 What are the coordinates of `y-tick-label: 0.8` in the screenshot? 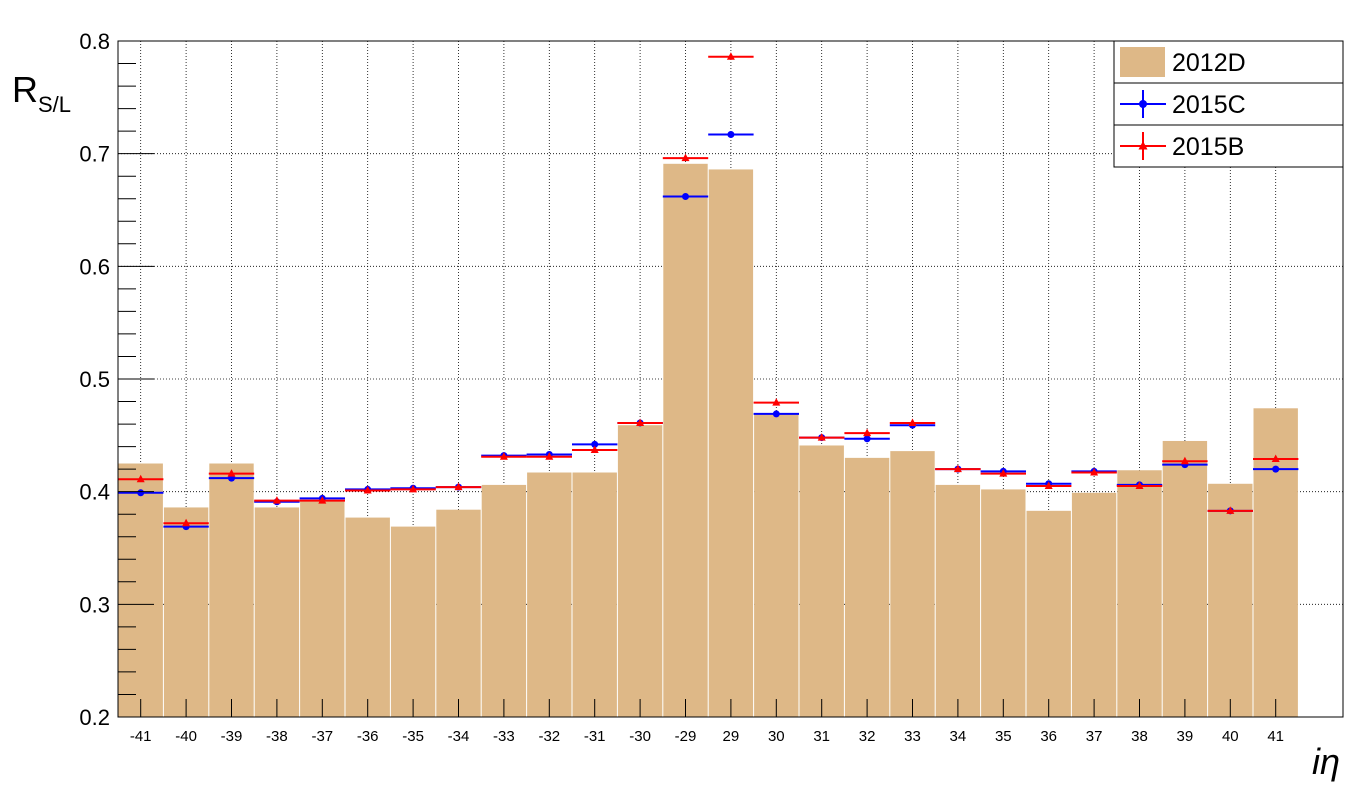 It's located at (94, 41).